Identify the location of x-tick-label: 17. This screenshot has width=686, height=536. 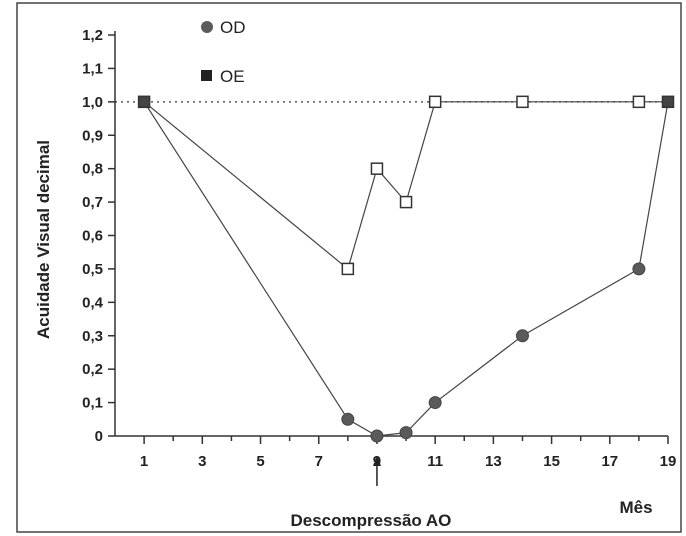
(609, 461).